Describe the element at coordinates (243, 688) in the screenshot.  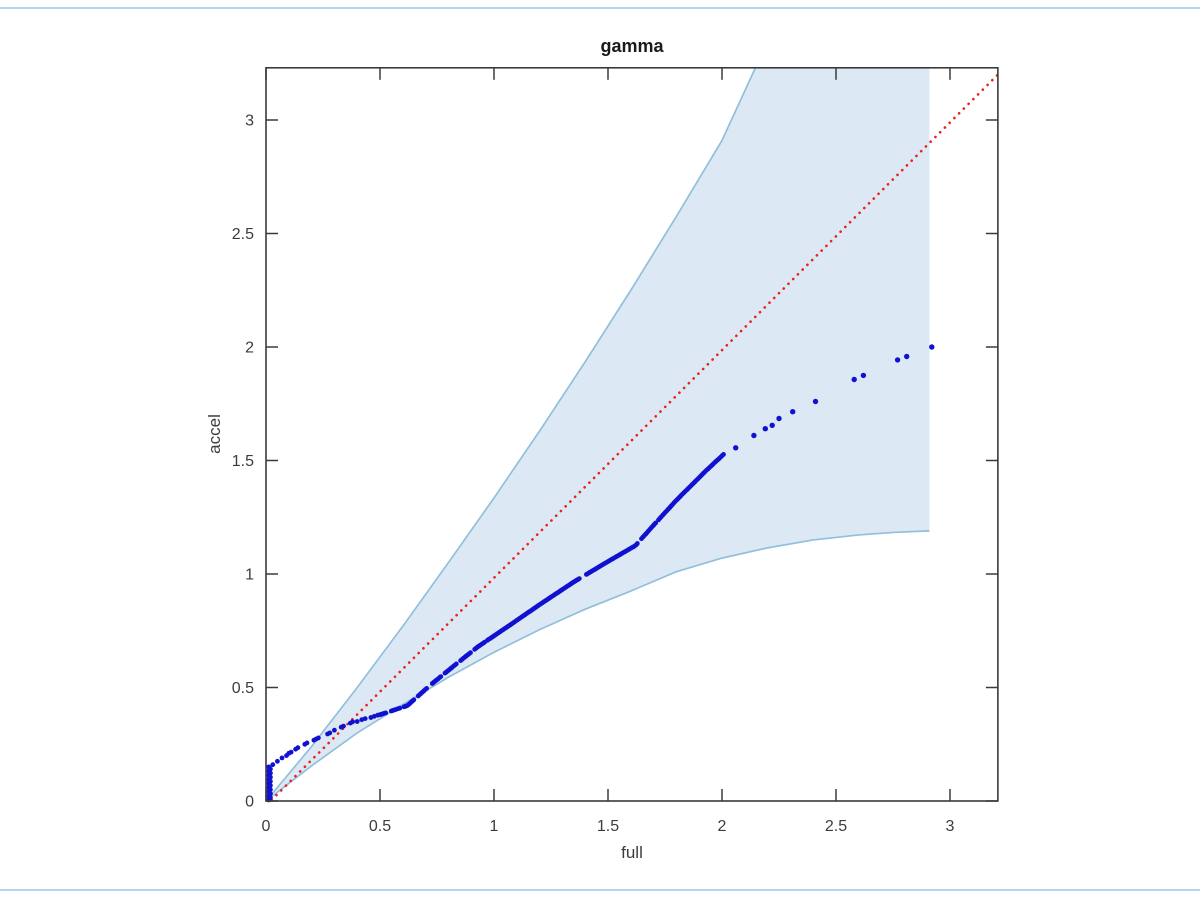
I see `y-tick-label: 0.5` at that location.